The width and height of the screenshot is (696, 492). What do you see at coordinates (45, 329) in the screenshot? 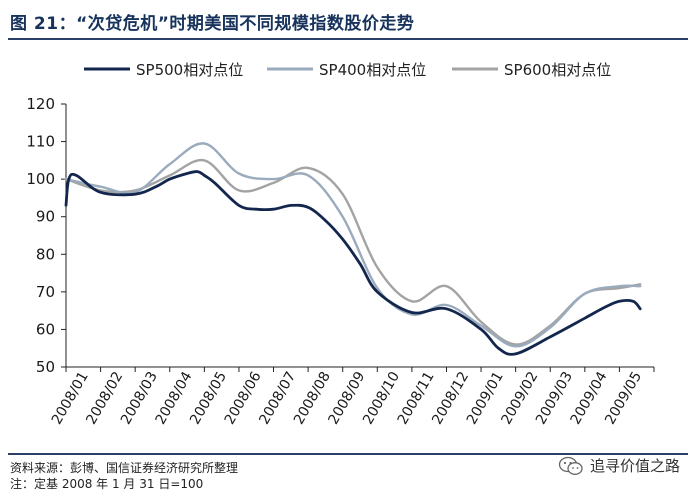
I see `y-tick-label: 60` at bounding box center [45, 329].